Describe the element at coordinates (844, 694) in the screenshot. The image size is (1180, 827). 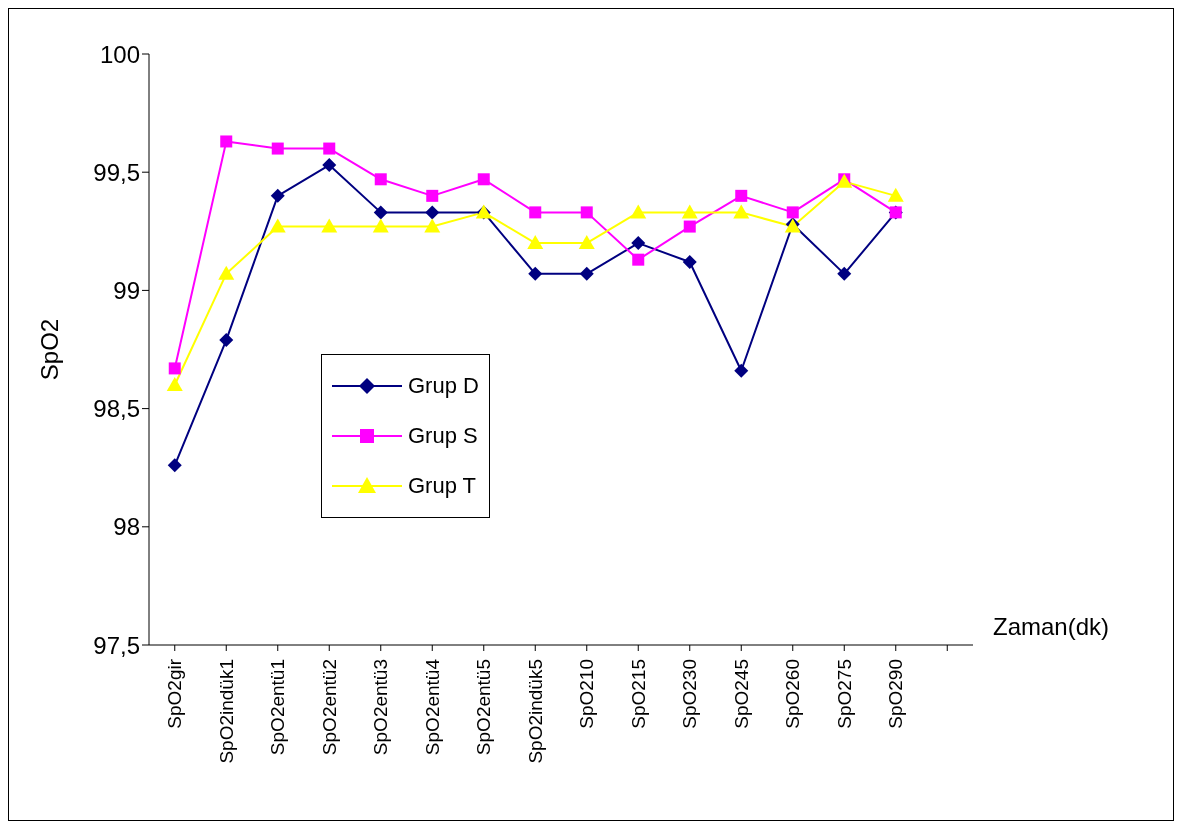
I see `x-tick-label: SpO275` at that location.